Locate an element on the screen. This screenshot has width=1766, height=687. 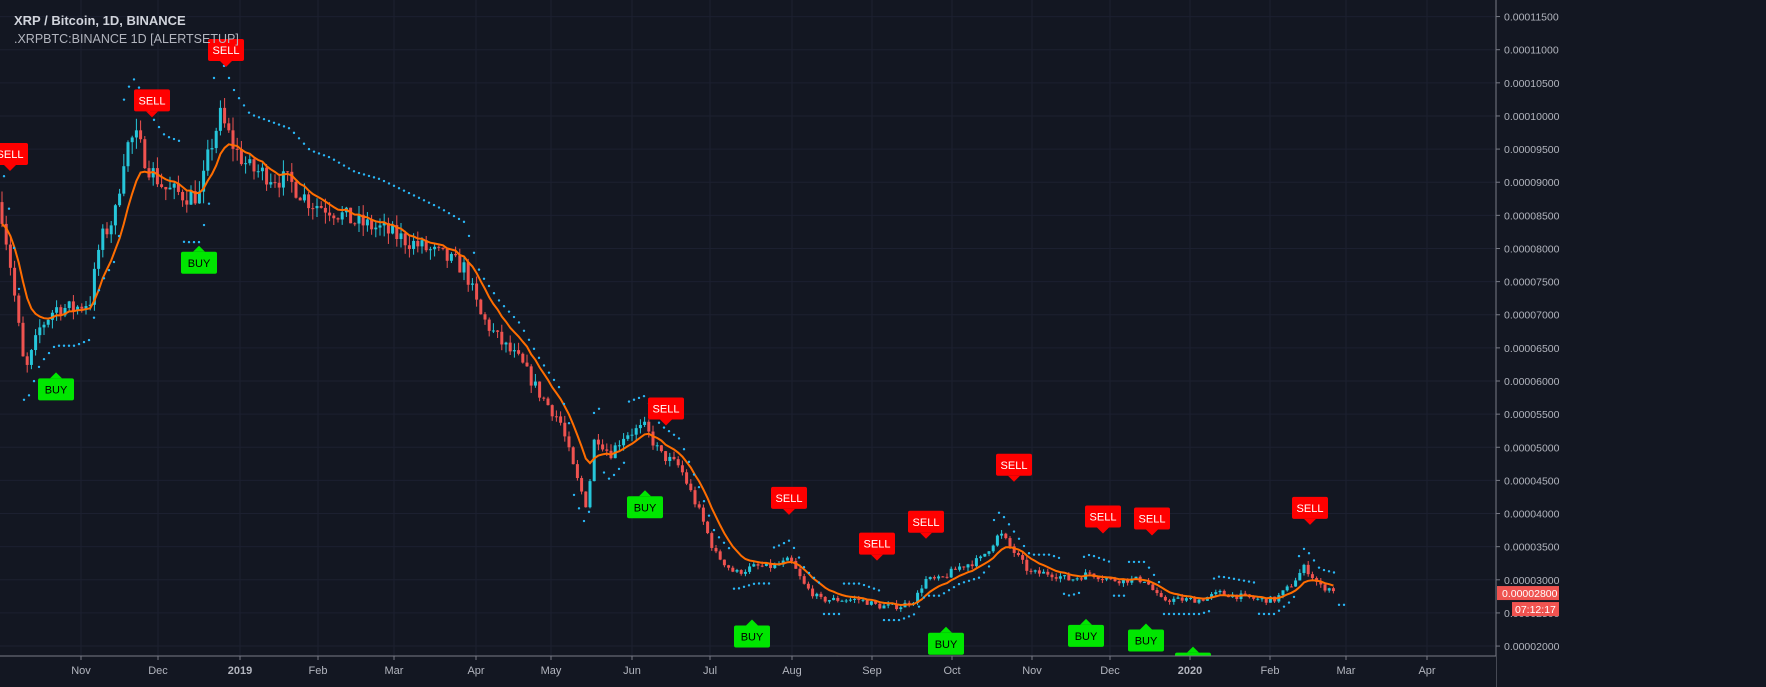
price-tick-label: 0.00006000 is located at coordinates (1532, 382).